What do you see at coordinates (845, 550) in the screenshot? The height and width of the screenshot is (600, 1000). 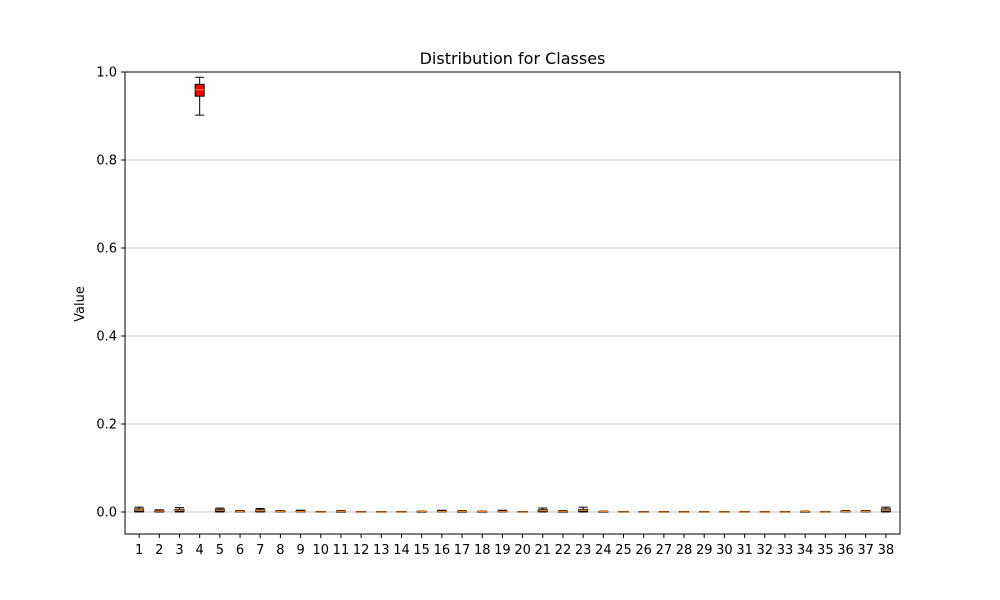 I see `x-tick-label: 36` at bounding box center [845, 550].